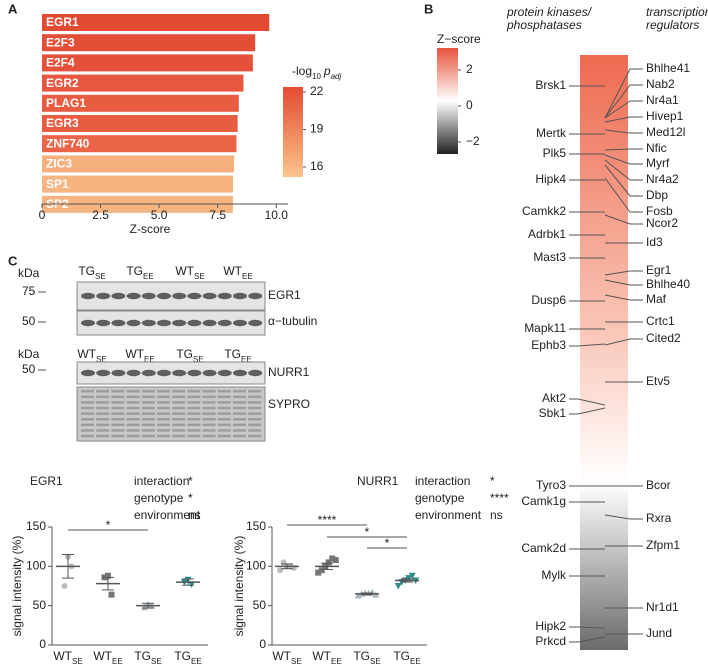 This screenshot has height=667, width=708. What do you see at coordinates (654, 242) in the screenshot?
I see `gene-label: Id3` at bounding box center [654, 242].